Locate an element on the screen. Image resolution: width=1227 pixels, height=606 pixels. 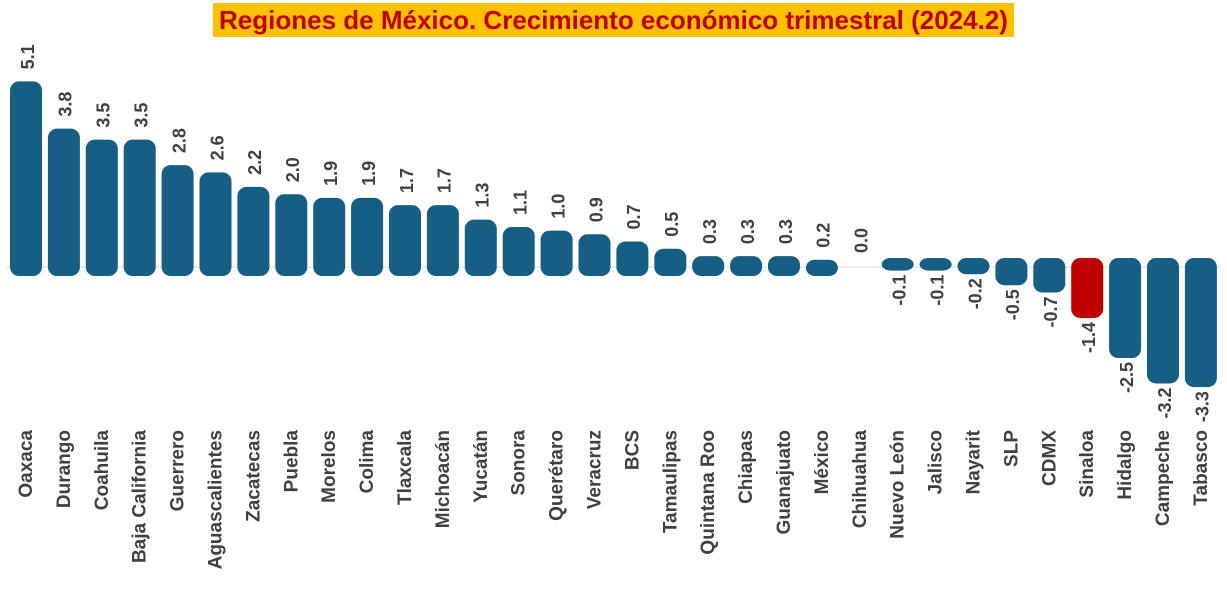
value-label: 2.8 is located at coordinates (179, 140).